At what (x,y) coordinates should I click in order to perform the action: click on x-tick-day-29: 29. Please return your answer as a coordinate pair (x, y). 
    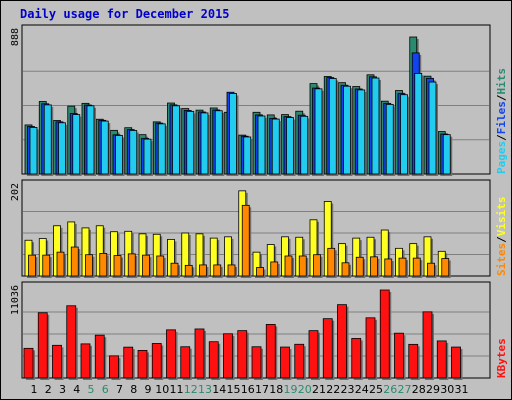
    Looking at the image, I should click on (433, 389).